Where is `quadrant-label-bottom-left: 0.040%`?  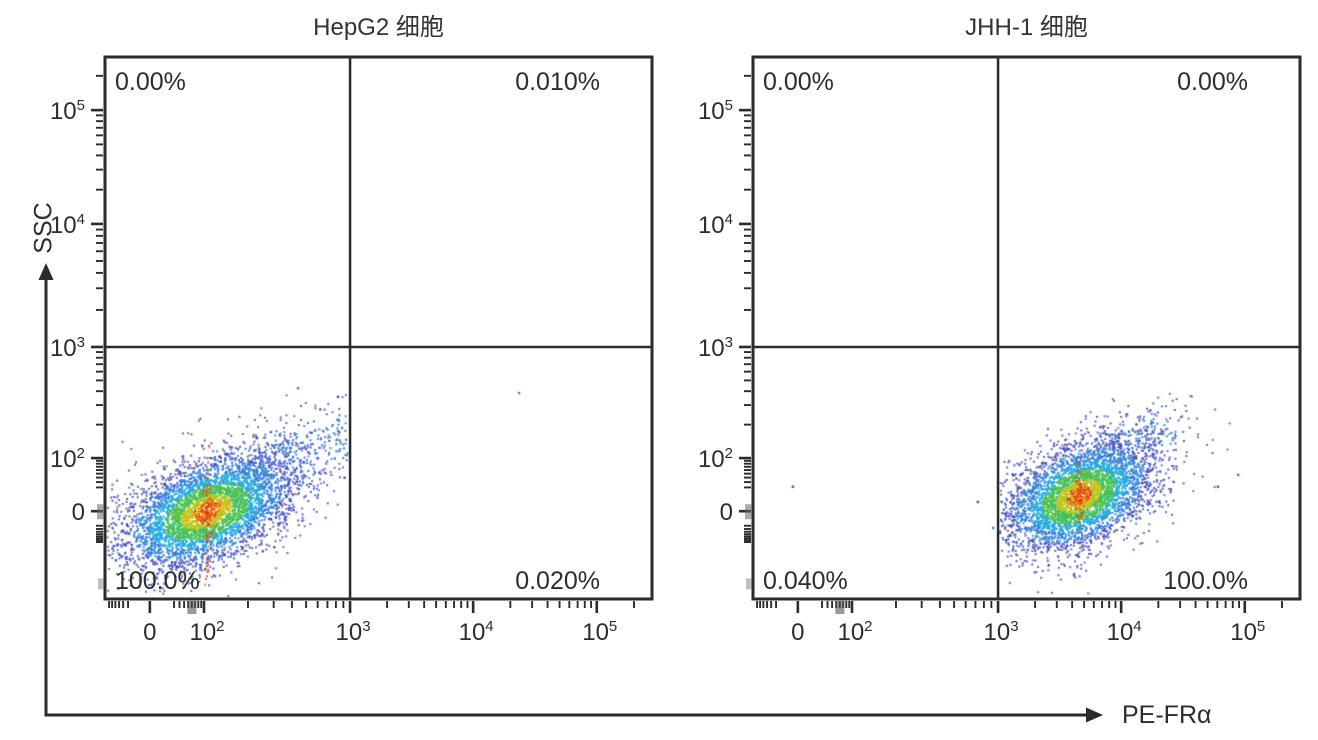
quadrant-label-bottom-left: 0.040% is located at coordinates (805, 581).